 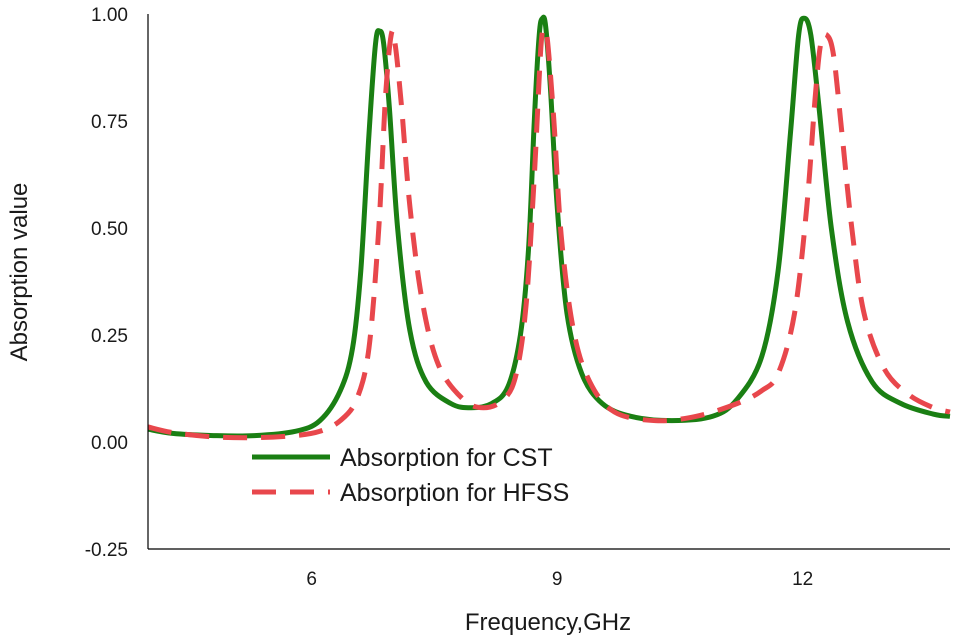 I want to click on y-tick-label: 0.75, so click(x=109, y=122).